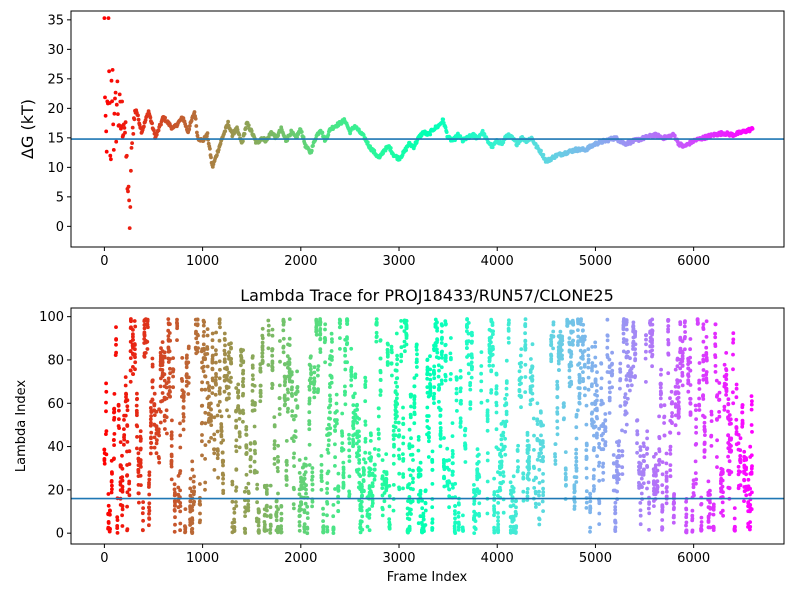 Image resolution: width=800 pixels, height=600 pixels. What do you see at coordinates (60, 227) in the screenshot?
I see `delta-g-y-tick-label: 0` at bounding box center [60, 227].